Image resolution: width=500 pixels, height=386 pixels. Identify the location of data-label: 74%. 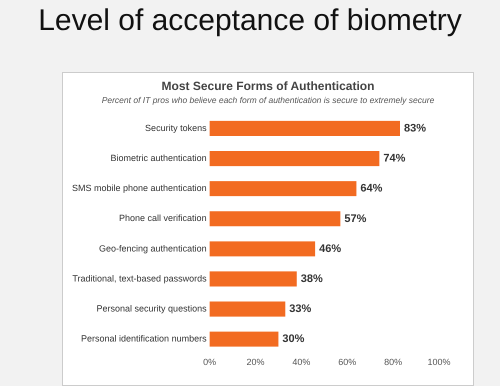
(394, 158).